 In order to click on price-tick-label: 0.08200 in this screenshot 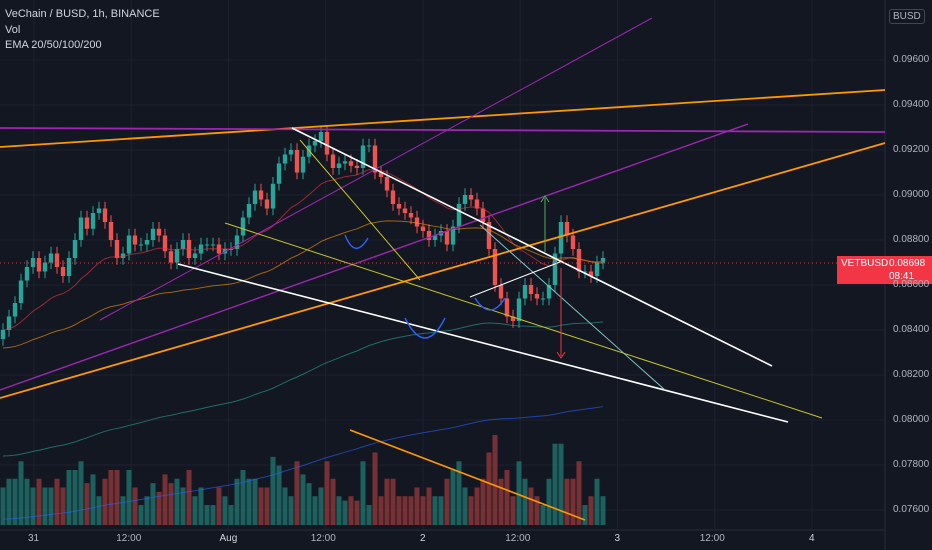, I will do `click(911, 374)`.